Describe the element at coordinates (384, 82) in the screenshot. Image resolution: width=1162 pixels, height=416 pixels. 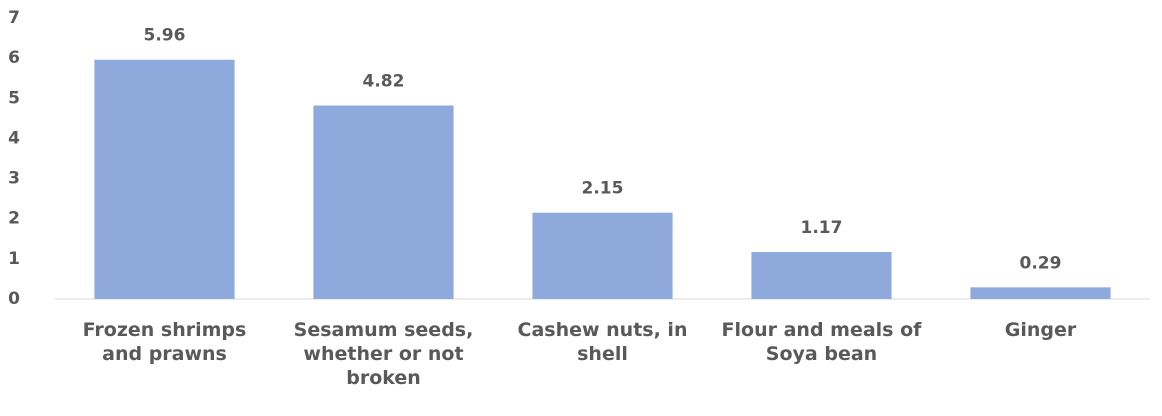
I see `data-label: 4.82` at that location.